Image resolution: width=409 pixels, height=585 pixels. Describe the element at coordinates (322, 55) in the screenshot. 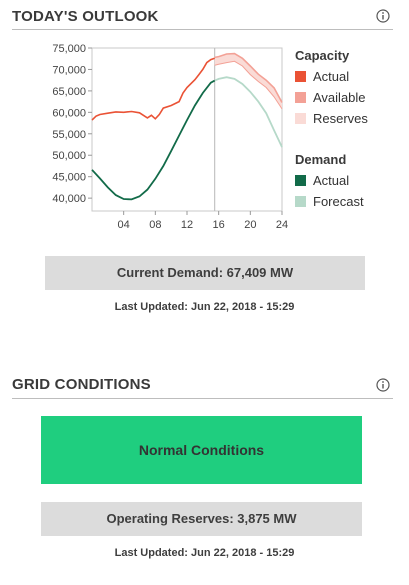

I see `legend-capacity-heading: Capacity` at that location.